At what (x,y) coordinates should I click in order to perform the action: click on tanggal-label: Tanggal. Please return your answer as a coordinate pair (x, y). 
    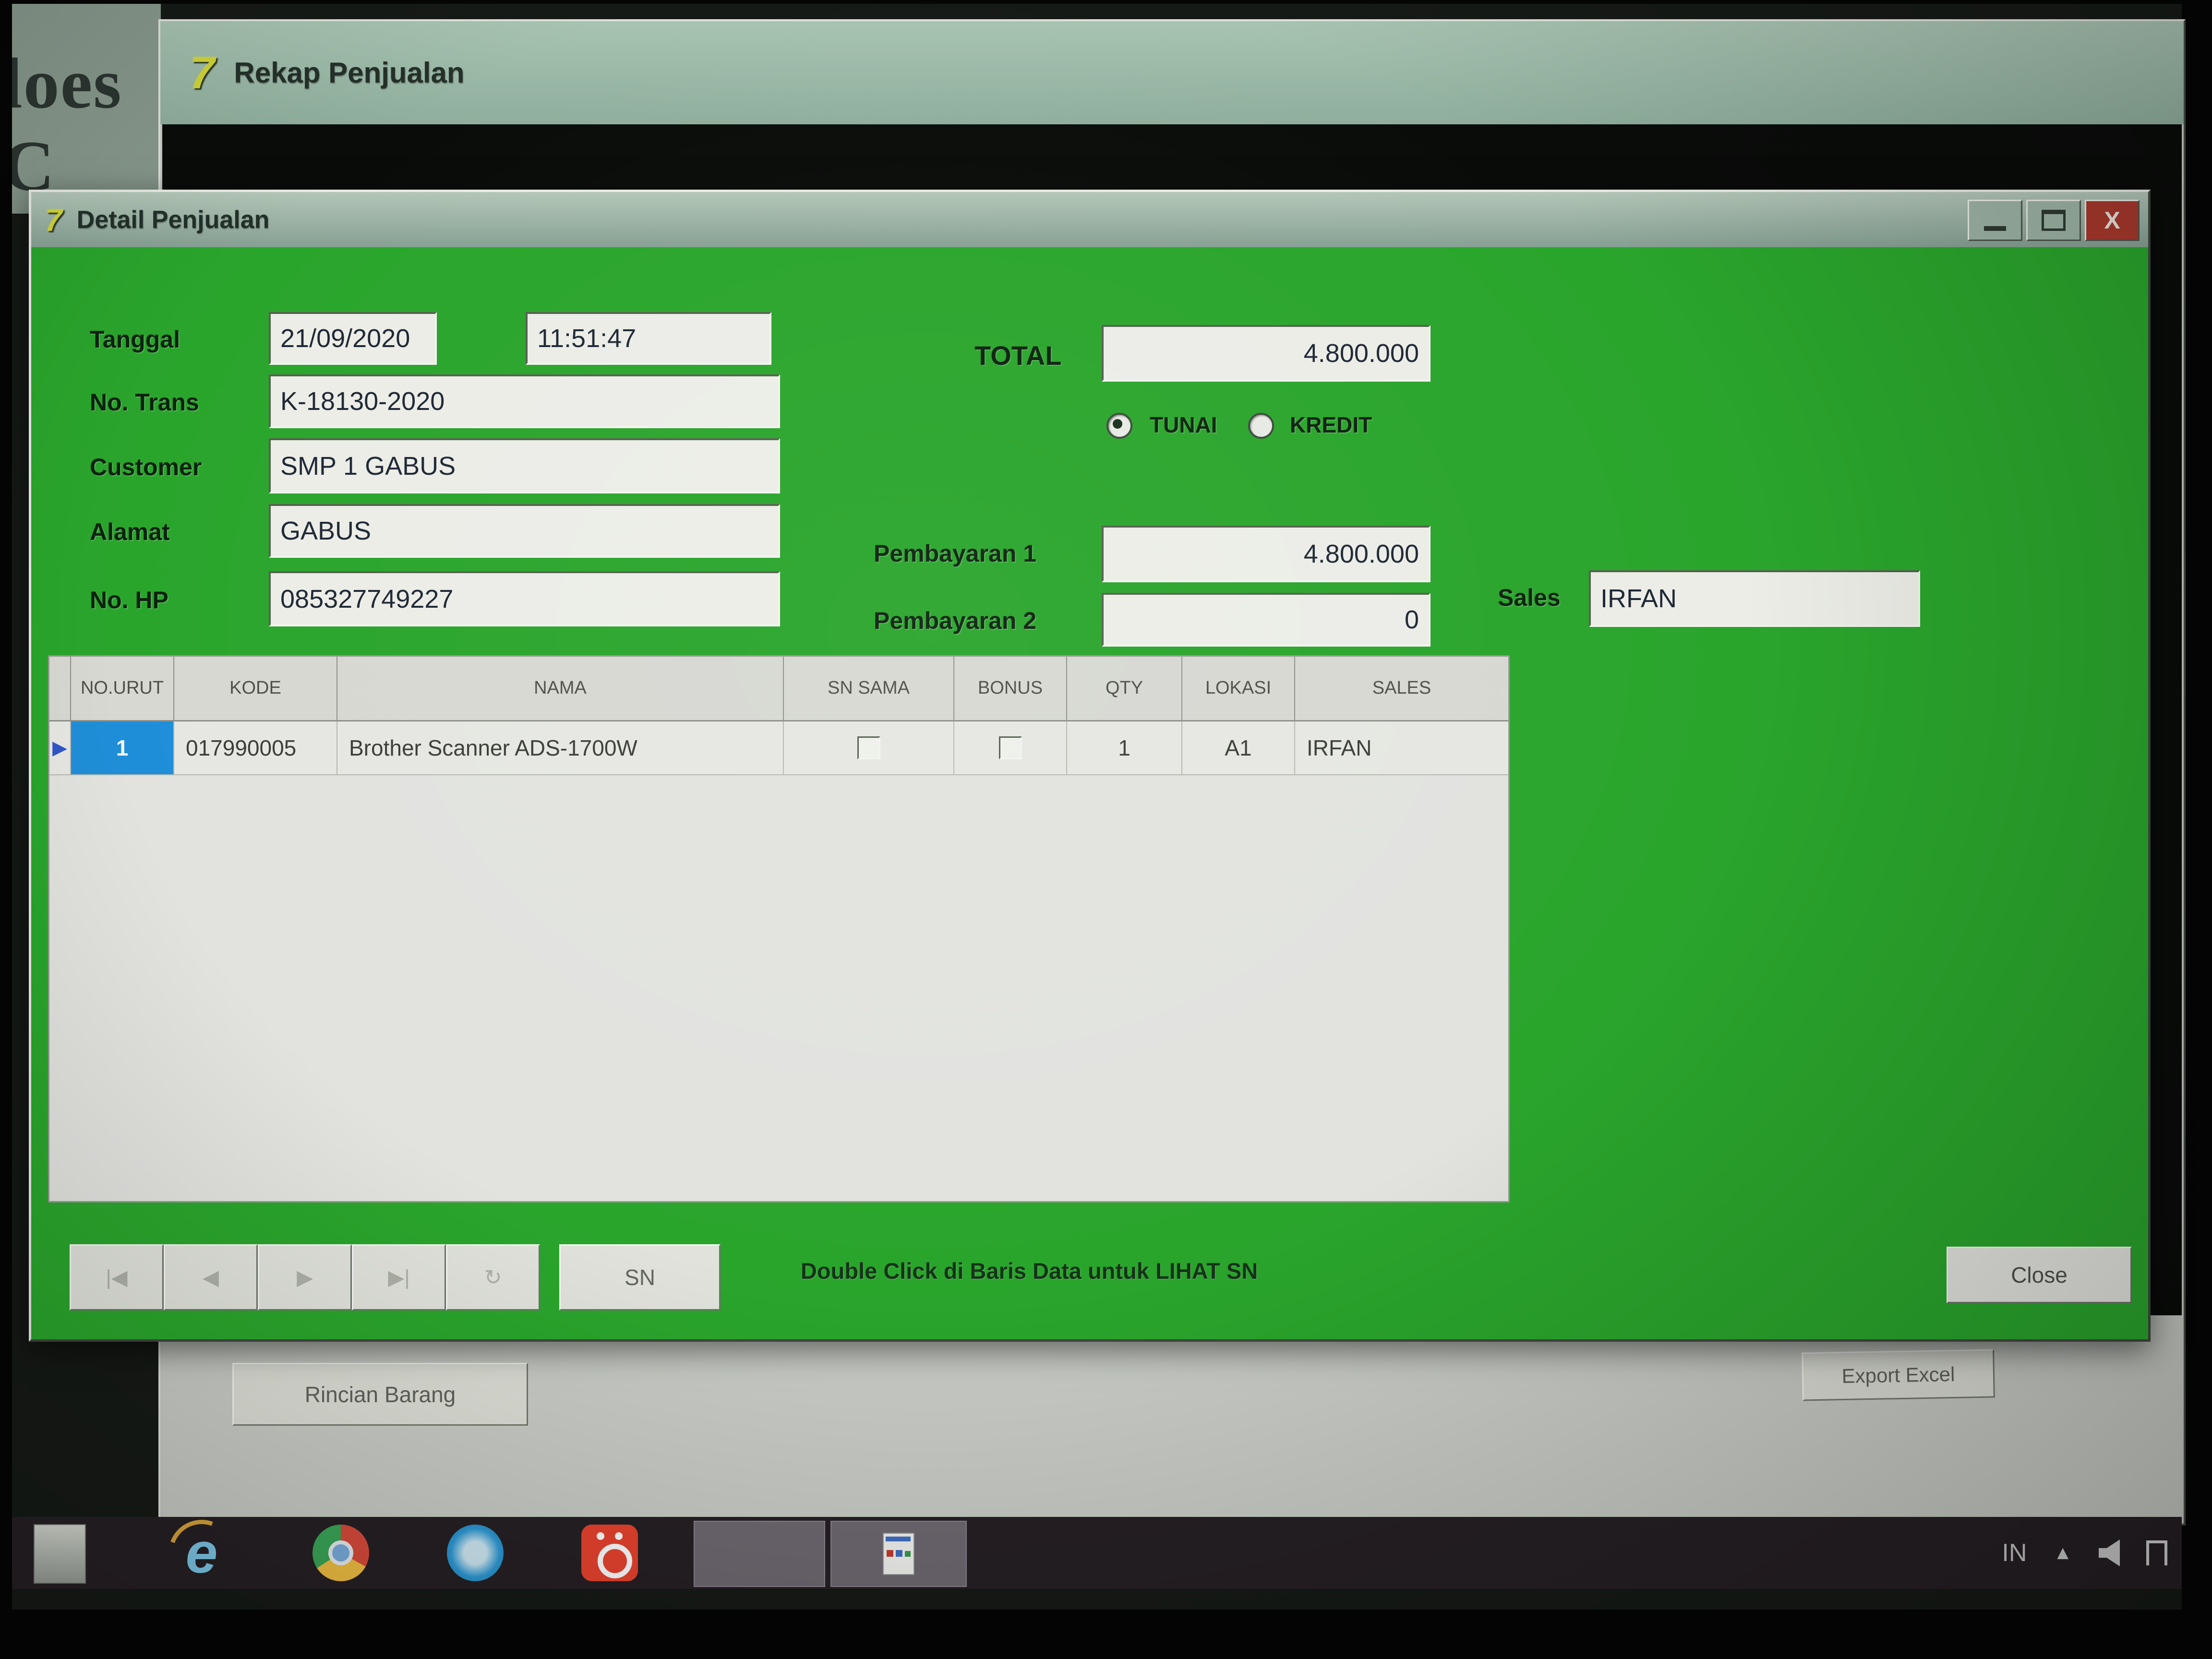
    Looking at the image, I should click on (135, 339).